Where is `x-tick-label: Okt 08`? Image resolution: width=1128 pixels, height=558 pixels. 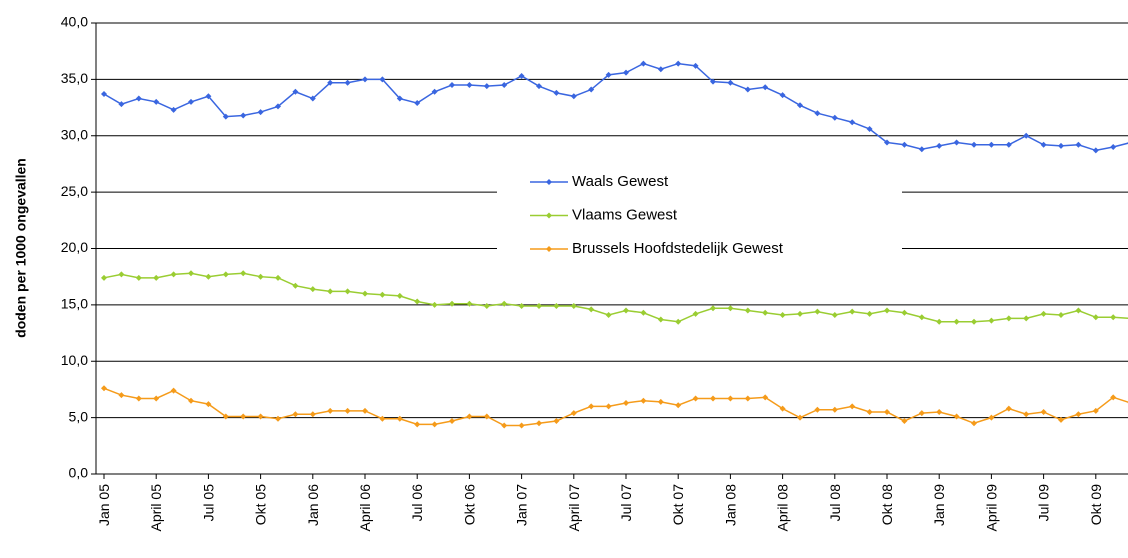 x-tick-label: Okt 08 is located at coordinates (887, 504).